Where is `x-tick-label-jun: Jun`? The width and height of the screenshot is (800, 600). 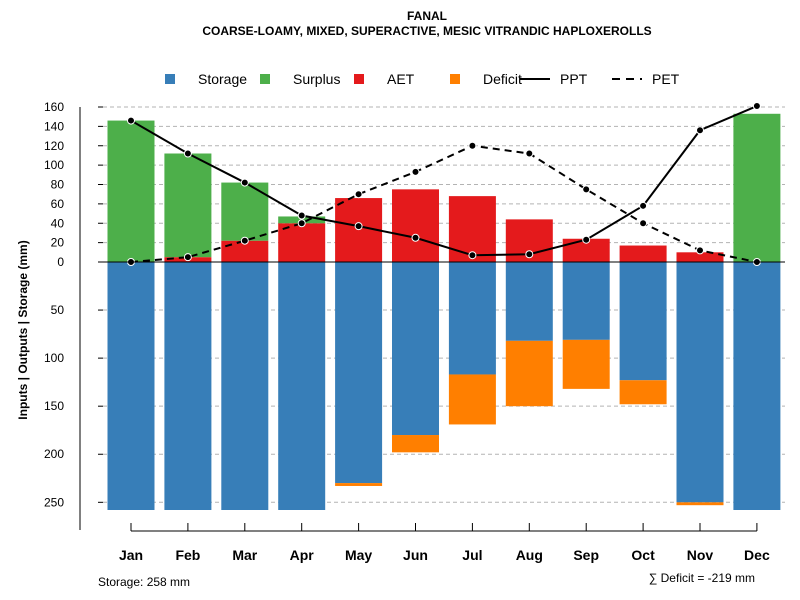
x-tick-label-jun: Jun is located at coordinates (415, 555).